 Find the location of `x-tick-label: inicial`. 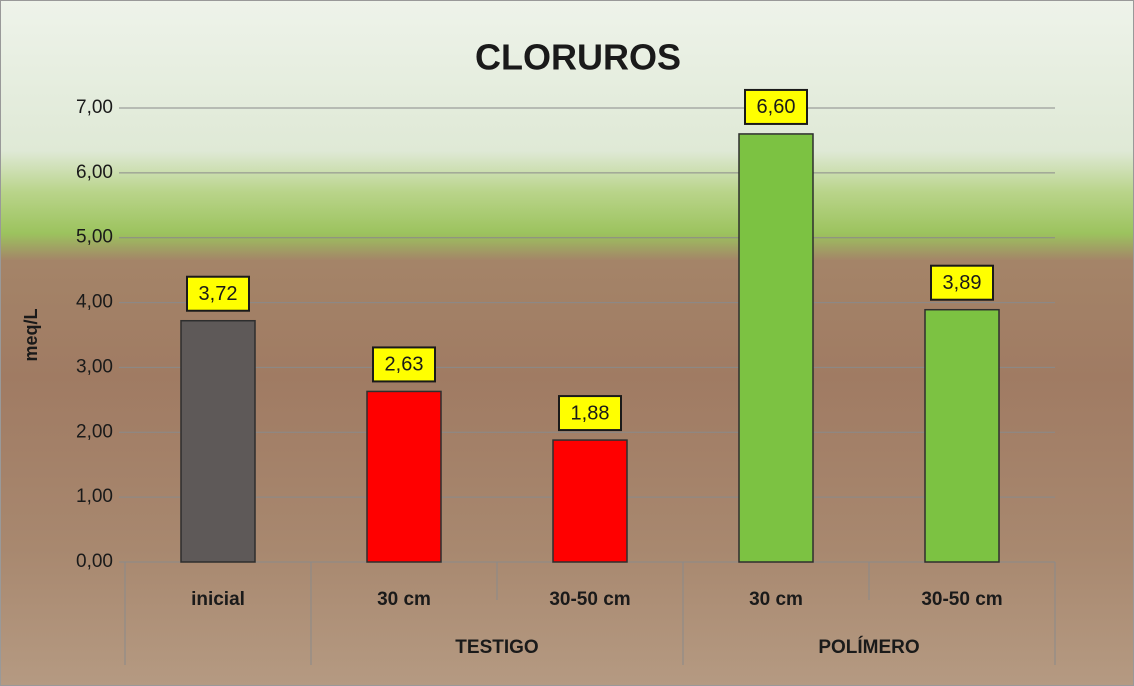

x-tick-label: inicial is located at coordinates (218, 599).